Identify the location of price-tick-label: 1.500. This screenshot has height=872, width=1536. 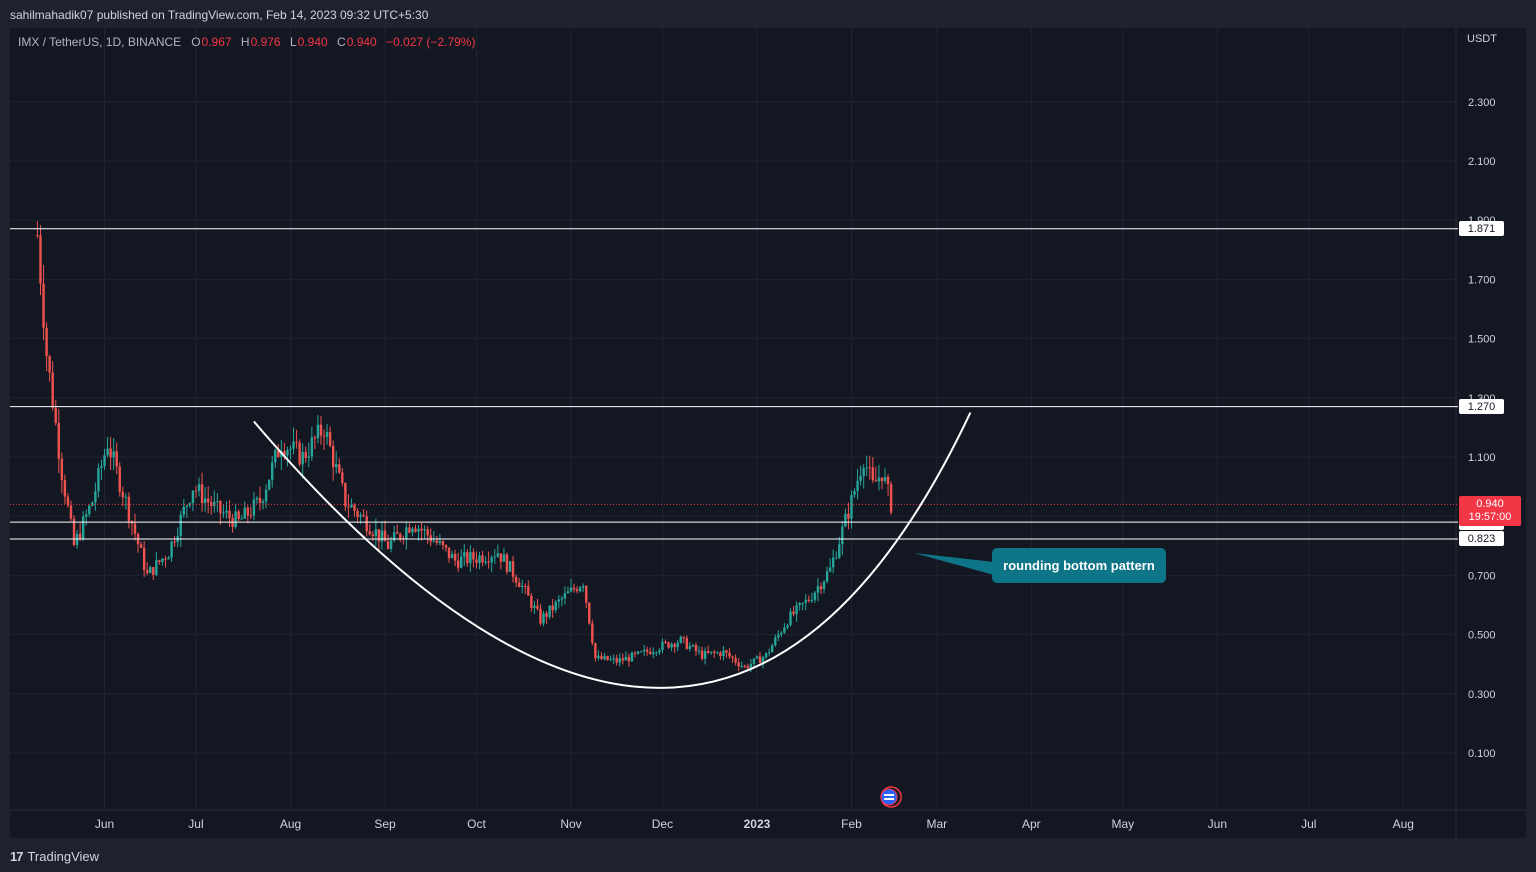
(1482, 340).